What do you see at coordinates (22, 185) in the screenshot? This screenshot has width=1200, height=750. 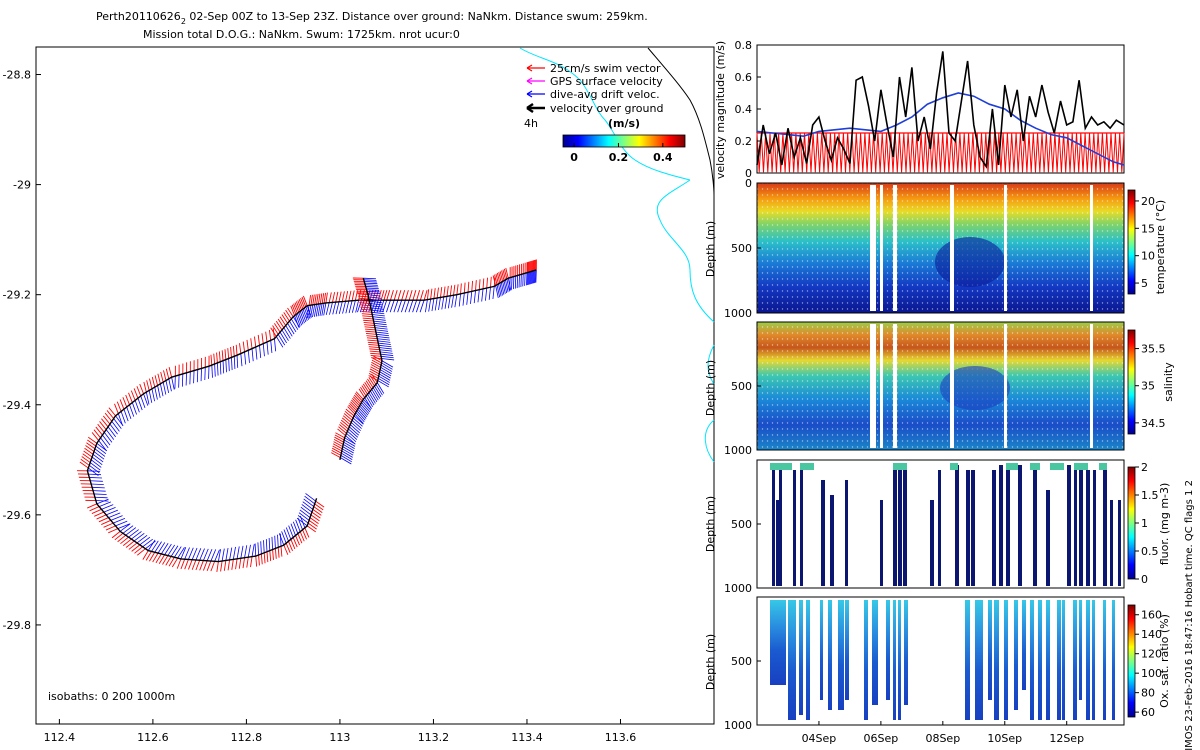 I see `map-y-tick-label: -29` at bounding box center [22, 185].